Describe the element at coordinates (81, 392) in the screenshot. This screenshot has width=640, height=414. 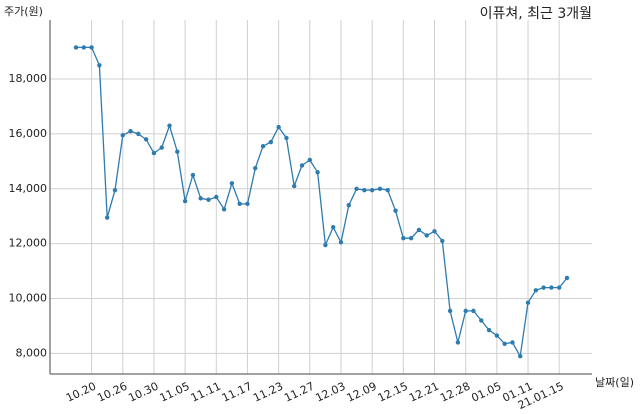
I see `x-tick-label: 10.20` at that location.